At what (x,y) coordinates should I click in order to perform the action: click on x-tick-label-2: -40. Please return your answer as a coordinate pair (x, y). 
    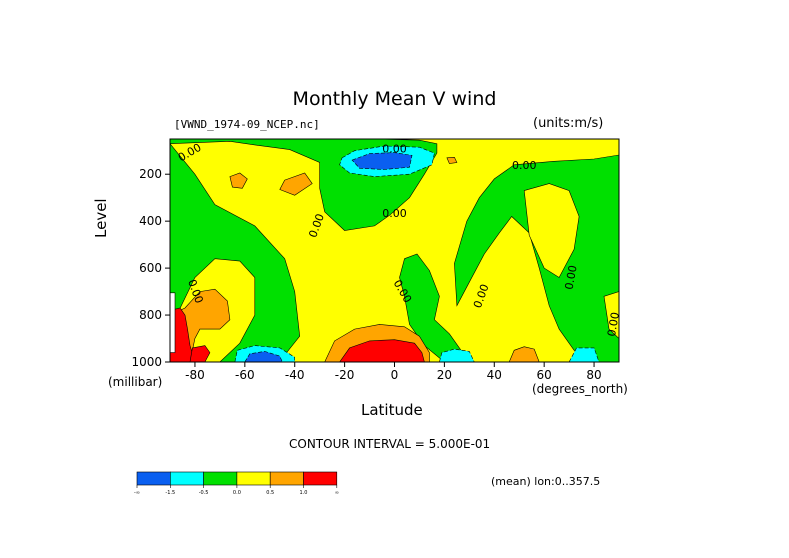
    Looking at the image, I should click on (295, 375).